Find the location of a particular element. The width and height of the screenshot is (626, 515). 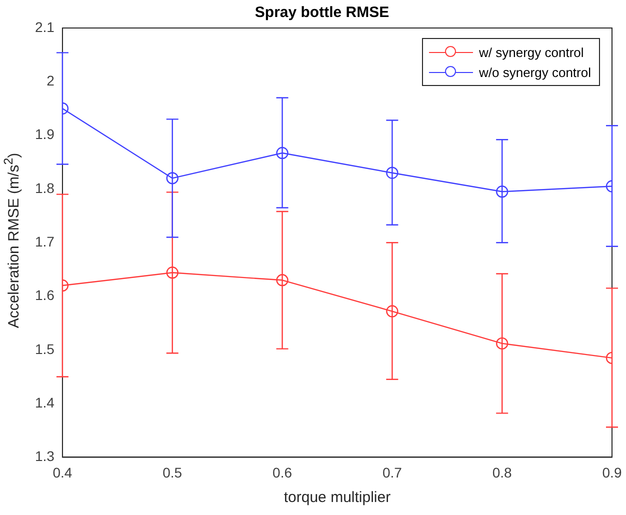

x-tick-label: 0.7 is located at coordinates (392, 472).